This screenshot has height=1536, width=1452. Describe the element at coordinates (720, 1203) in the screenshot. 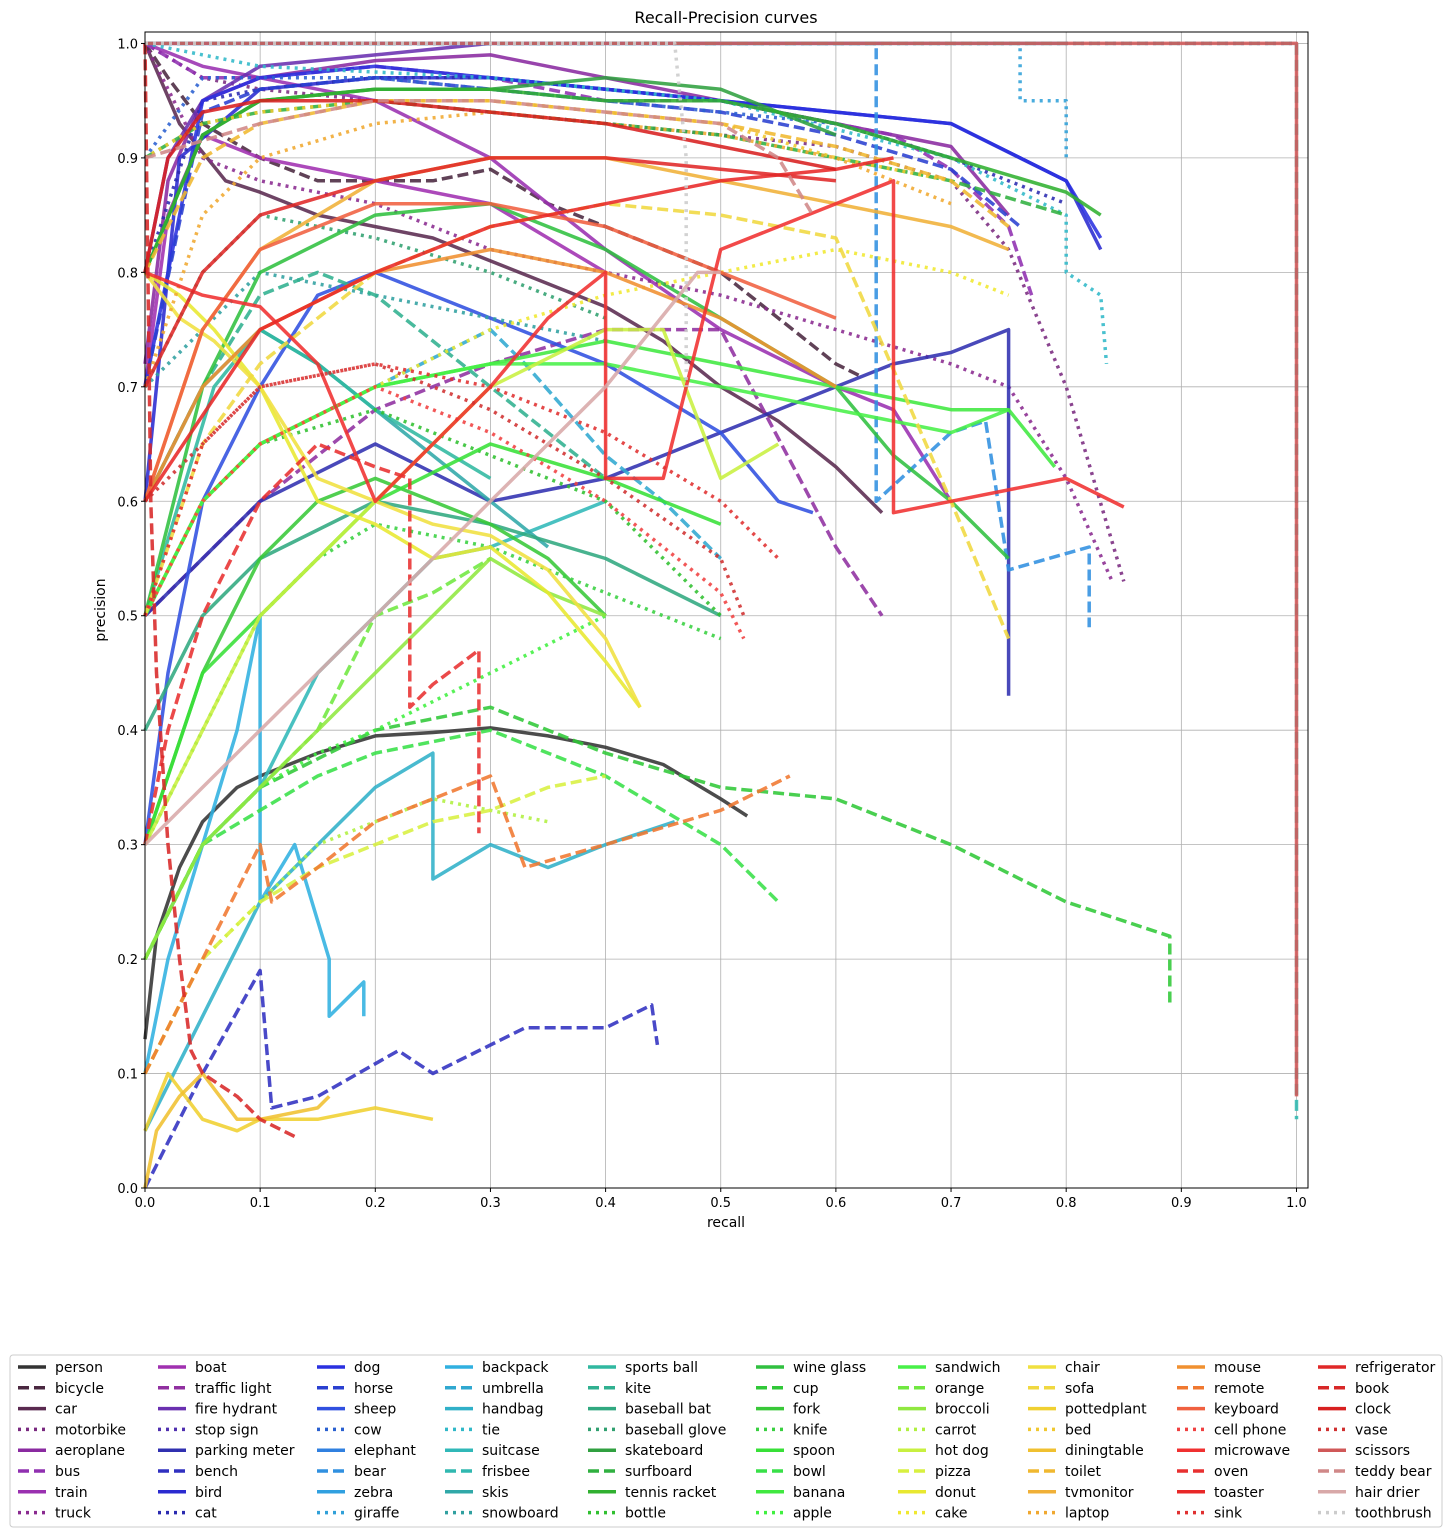

I see `x-tick-label: 0.5` at that location.